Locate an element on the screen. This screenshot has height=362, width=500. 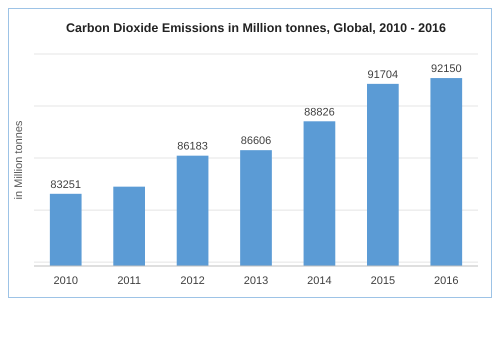
data-label: 91704 is located at coordinates (383, 74).